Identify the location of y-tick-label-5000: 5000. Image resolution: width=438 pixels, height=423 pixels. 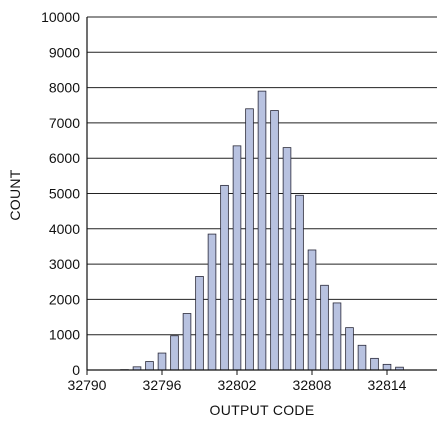
(64, 194).